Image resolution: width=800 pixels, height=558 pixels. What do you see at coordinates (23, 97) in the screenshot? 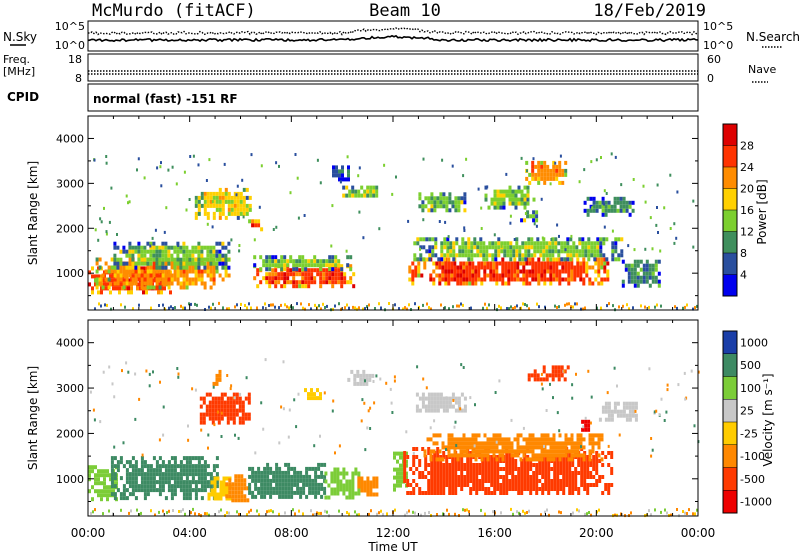
I see `cpid-label: CPID` at bounding box center [23, 97].